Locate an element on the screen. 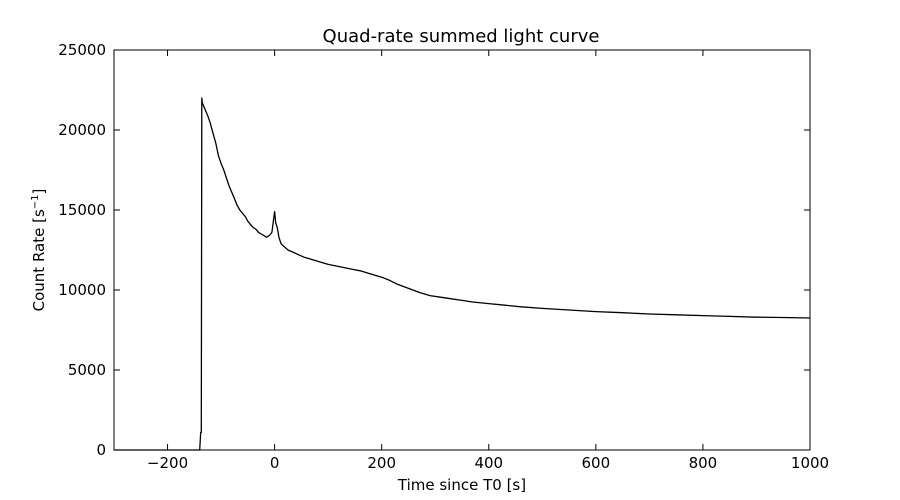 This screenshot has height=500, width=900. y-tick-label: 20000 is located at coordinates (82, 130).